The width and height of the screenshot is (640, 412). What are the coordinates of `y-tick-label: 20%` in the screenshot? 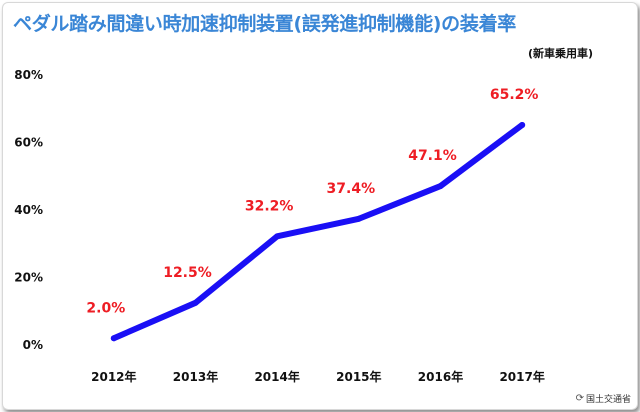 It's located at (28, 278).